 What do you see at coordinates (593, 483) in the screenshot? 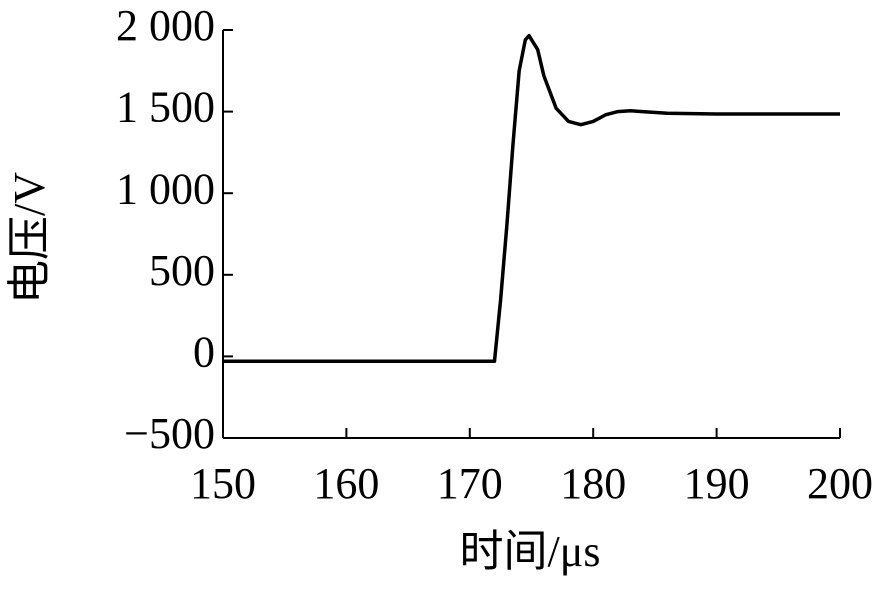
I see `x-tick-label: 180` at bounding box center [593, 483].